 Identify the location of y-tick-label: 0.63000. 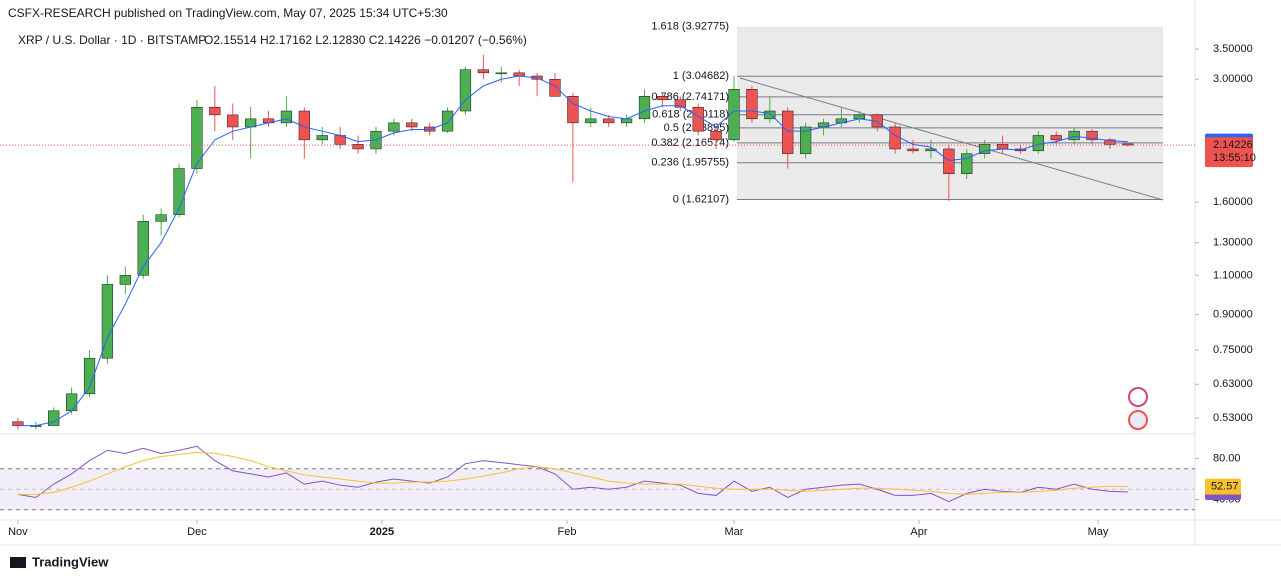
(1233, 384).